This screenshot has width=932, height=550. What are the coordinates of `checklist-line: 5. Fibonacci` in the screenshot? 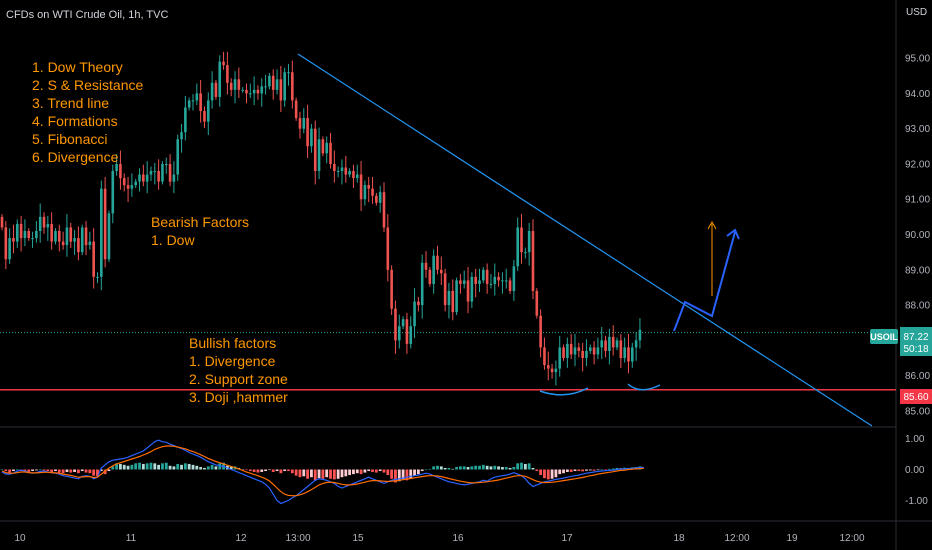 It's located at (69, 139).